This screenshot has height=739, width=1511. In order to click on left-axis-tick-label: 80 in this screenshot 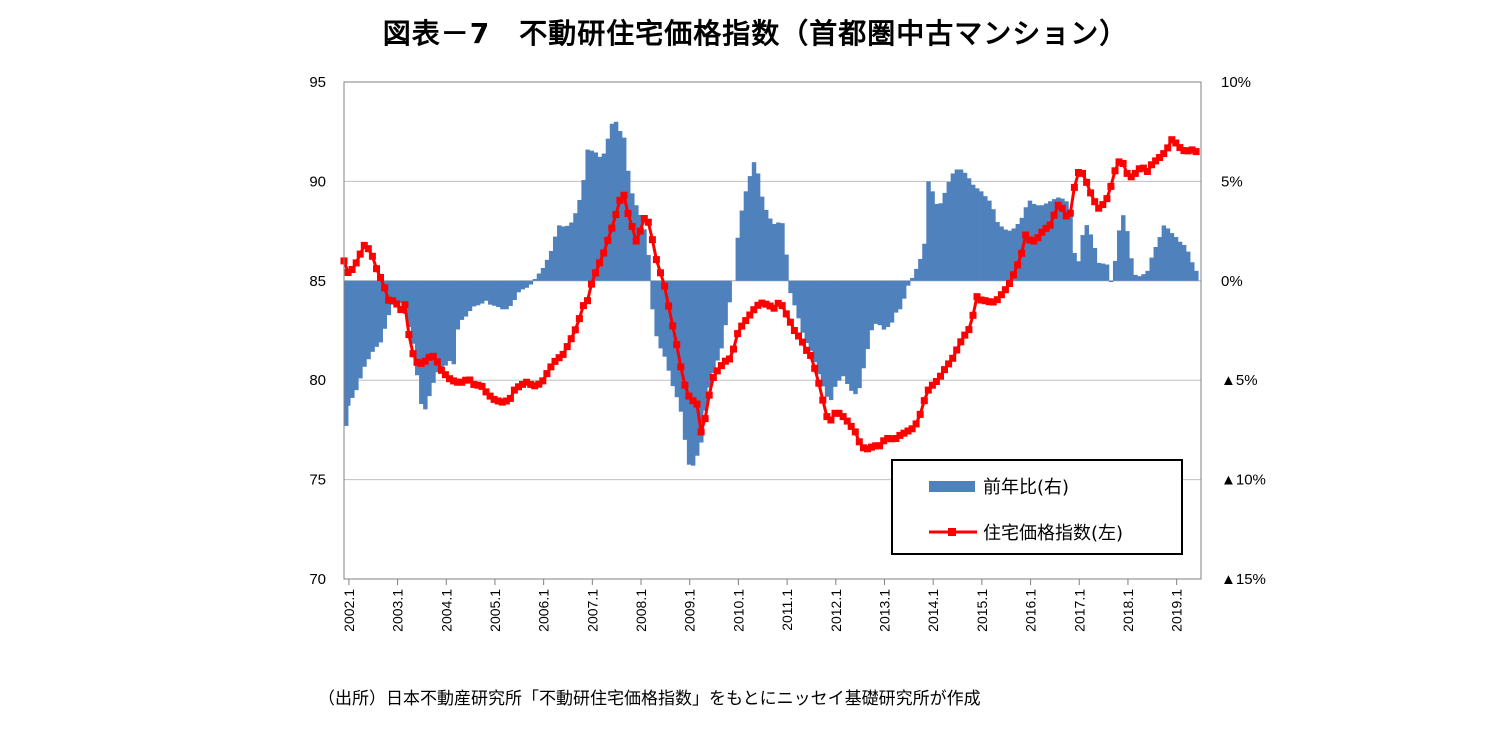, I will do `click(317, 380)`.